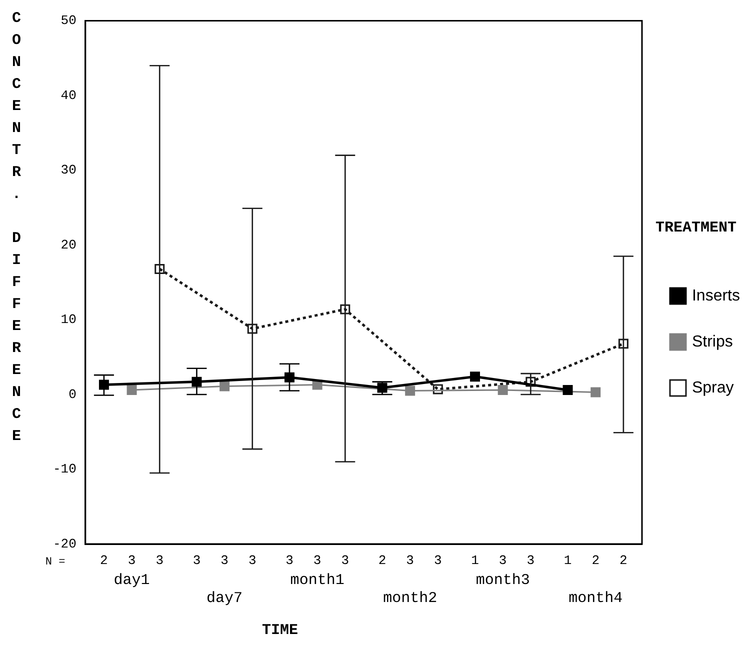 This screenshot has width=750, height=659. Describe the element at coordinates (68, 170) in the screenshot. I see `y-tick-label: 30` at that location.